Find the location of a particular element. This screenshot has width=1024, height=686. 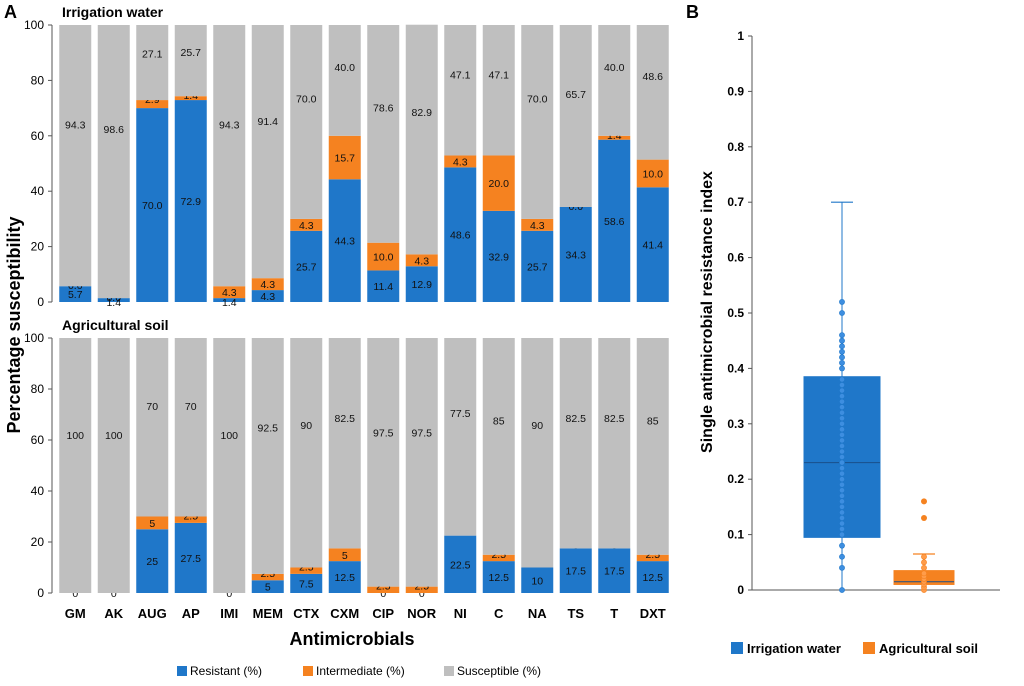

data-label-resistant: 4.3 is located at coordinates (267, 297).